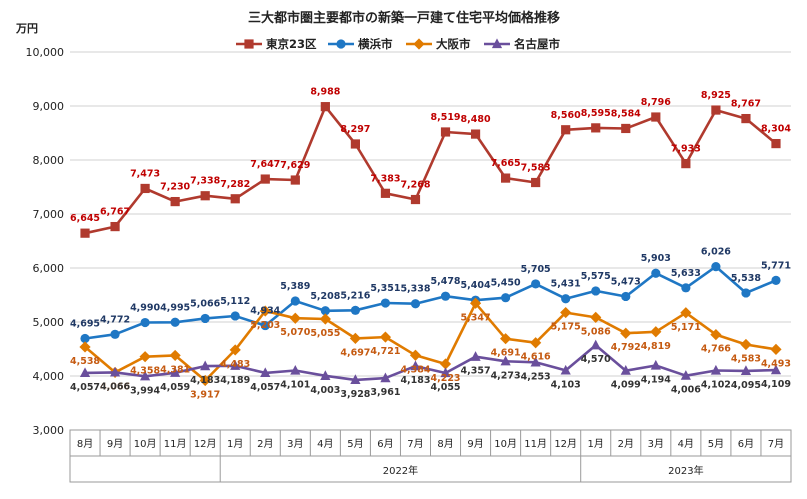 The height and width of the screenshot is (499, 807). I want to click on data-label: 5,070, so click(295, 332).